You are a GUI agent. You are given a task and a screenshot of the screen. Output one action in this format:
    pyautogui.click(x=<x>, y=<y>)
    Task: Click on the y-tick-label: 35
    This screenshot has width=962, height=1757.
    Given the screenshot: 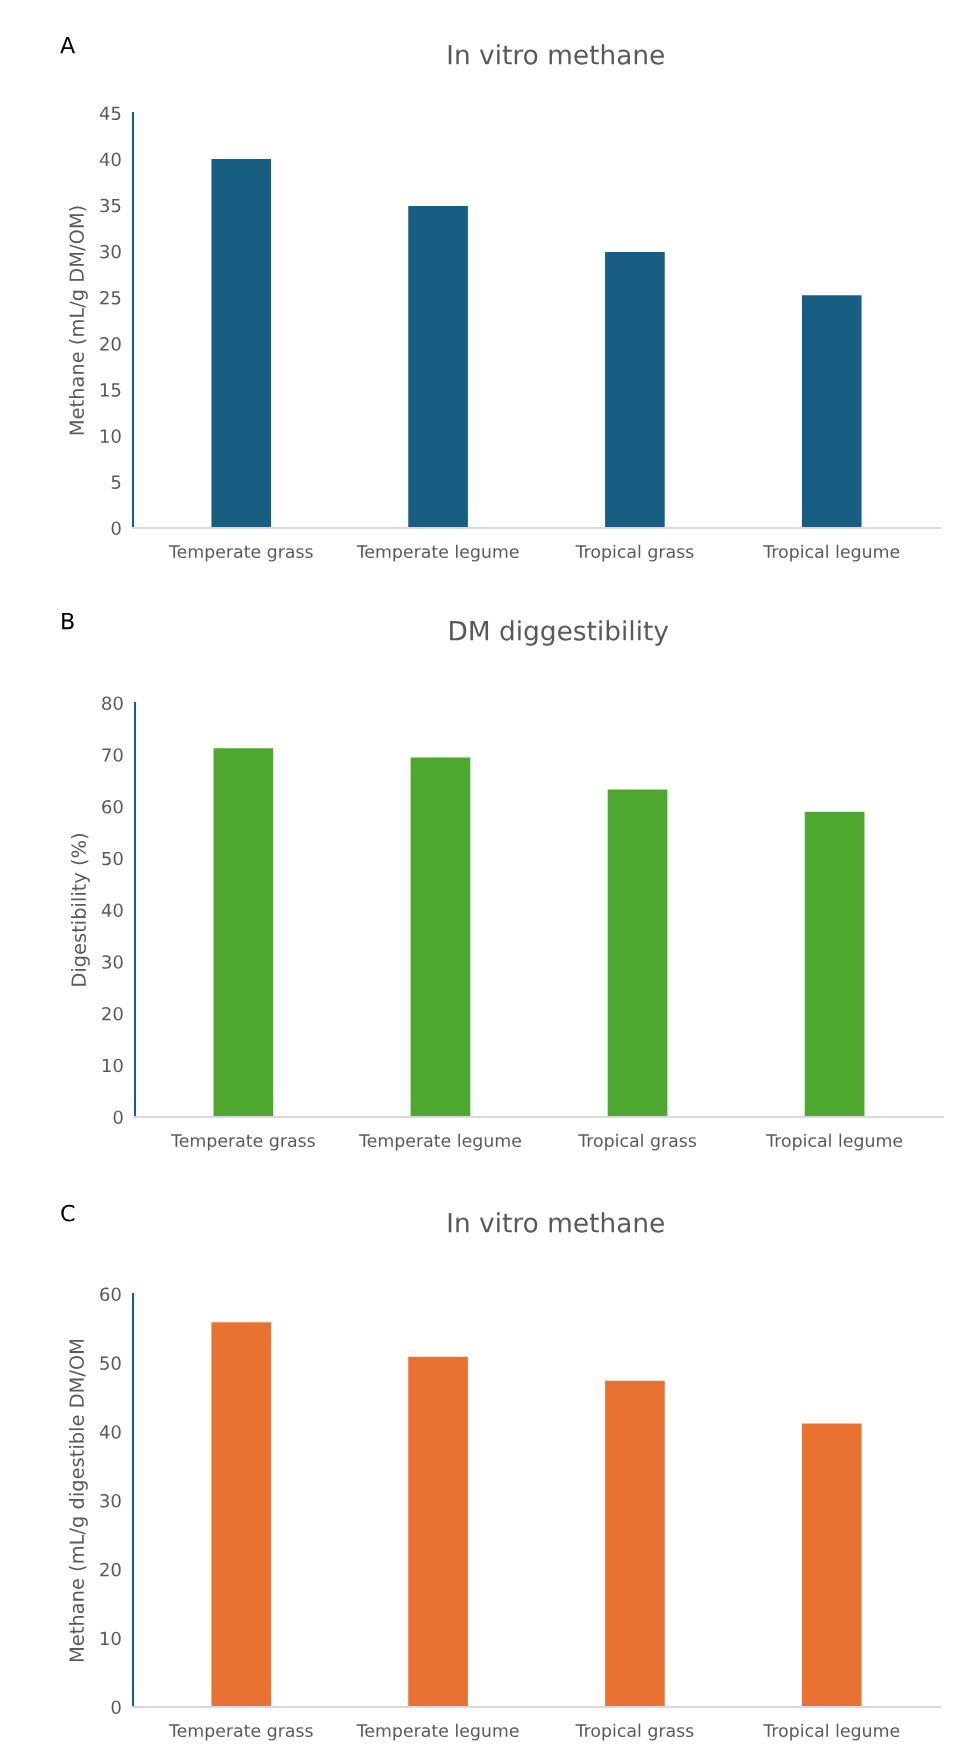 What is the action you would take?
    pyautogui.click(x=110, y=205)
    